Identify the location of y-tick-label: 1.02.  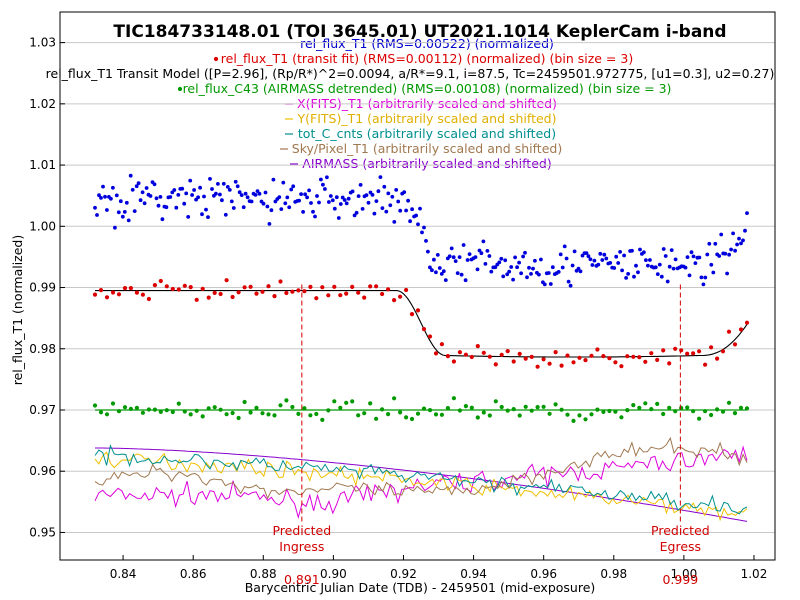
(42, 104).